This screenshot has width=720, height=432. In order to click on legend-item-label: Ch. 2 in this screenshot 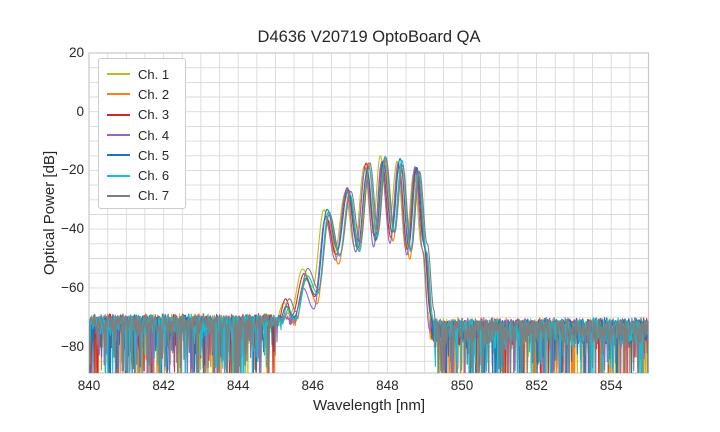, I will do `click(154, 94)`.